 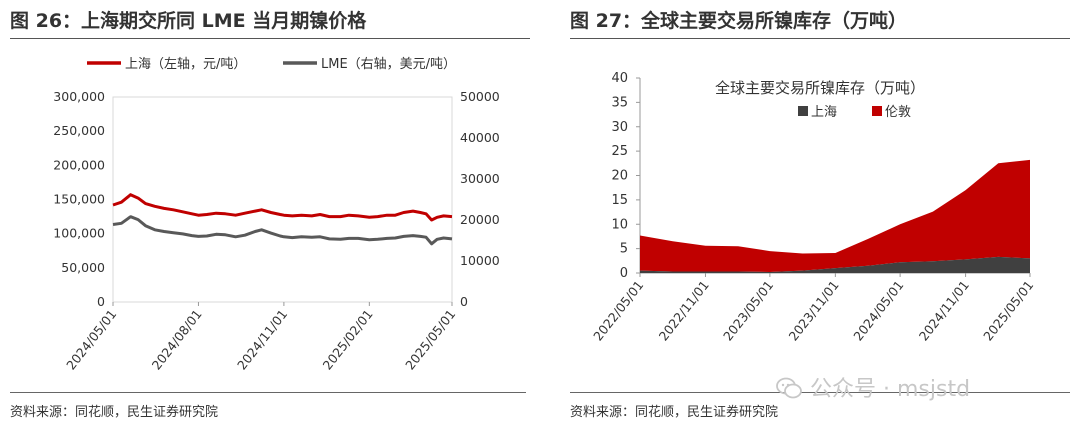 I want to click on shanghai-inventory-area, so click(x=835, y=264).